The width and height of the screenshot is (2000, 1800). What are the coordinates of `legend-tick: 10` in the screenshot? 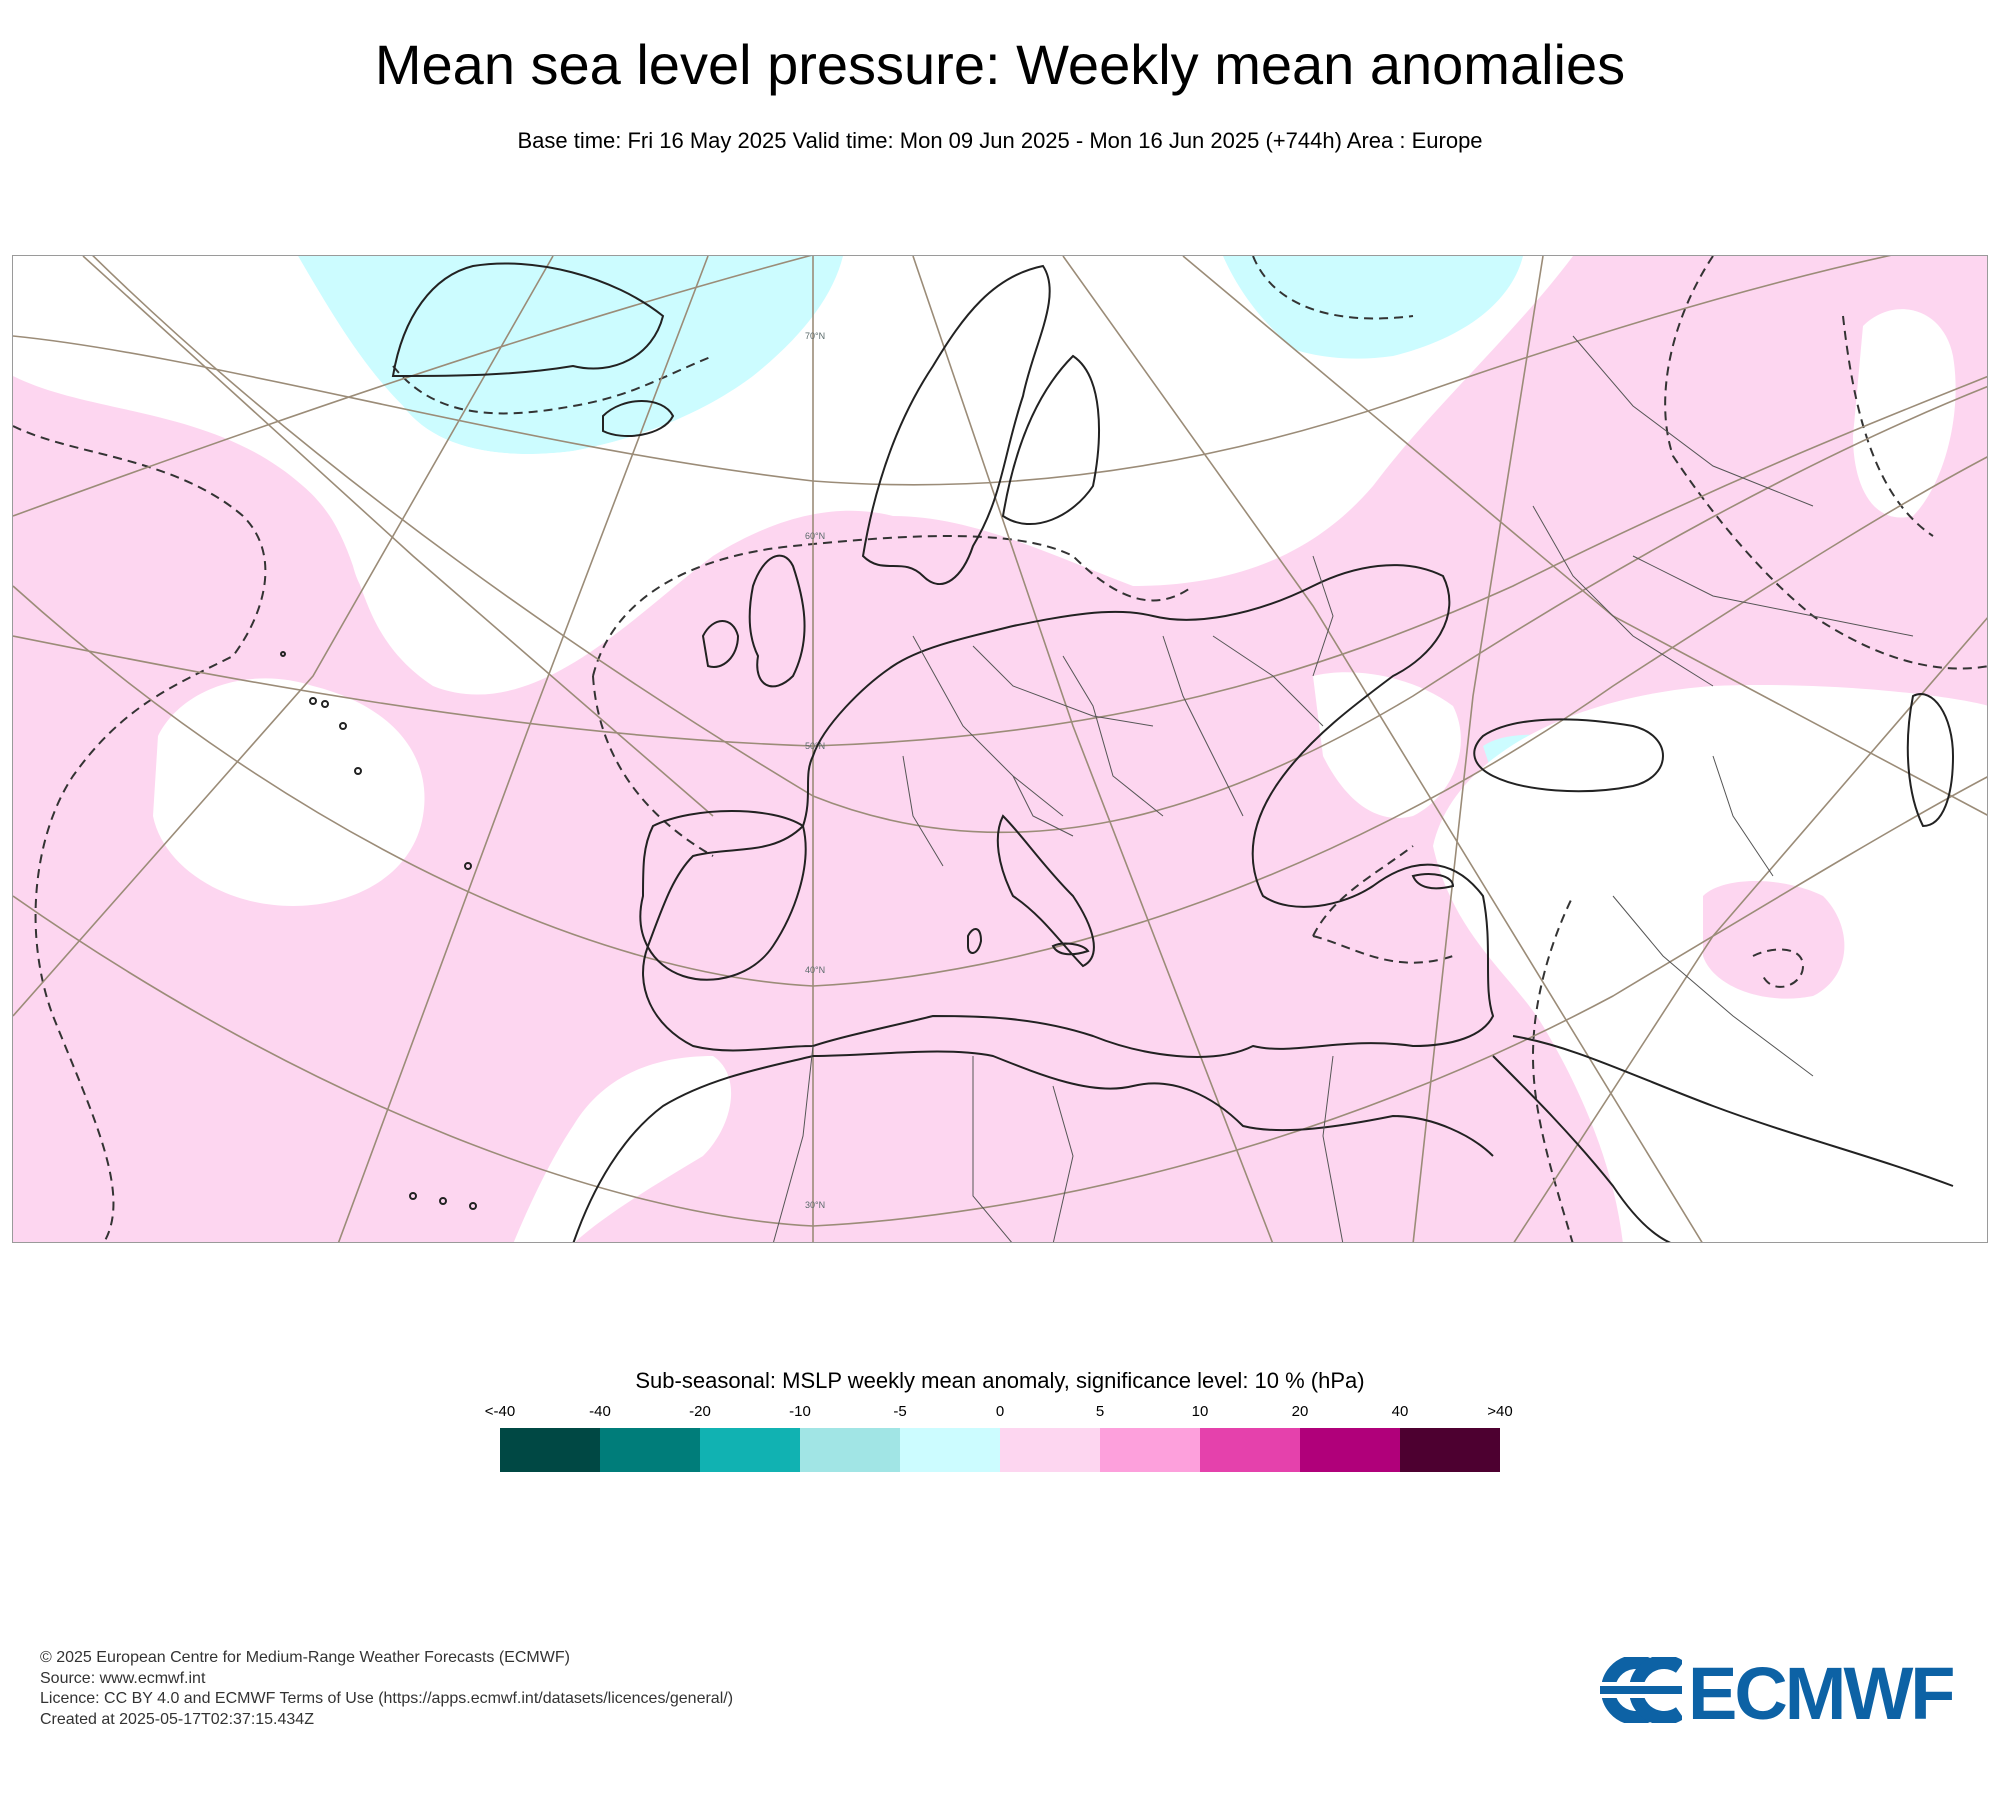 It's located at (1200, 1411).